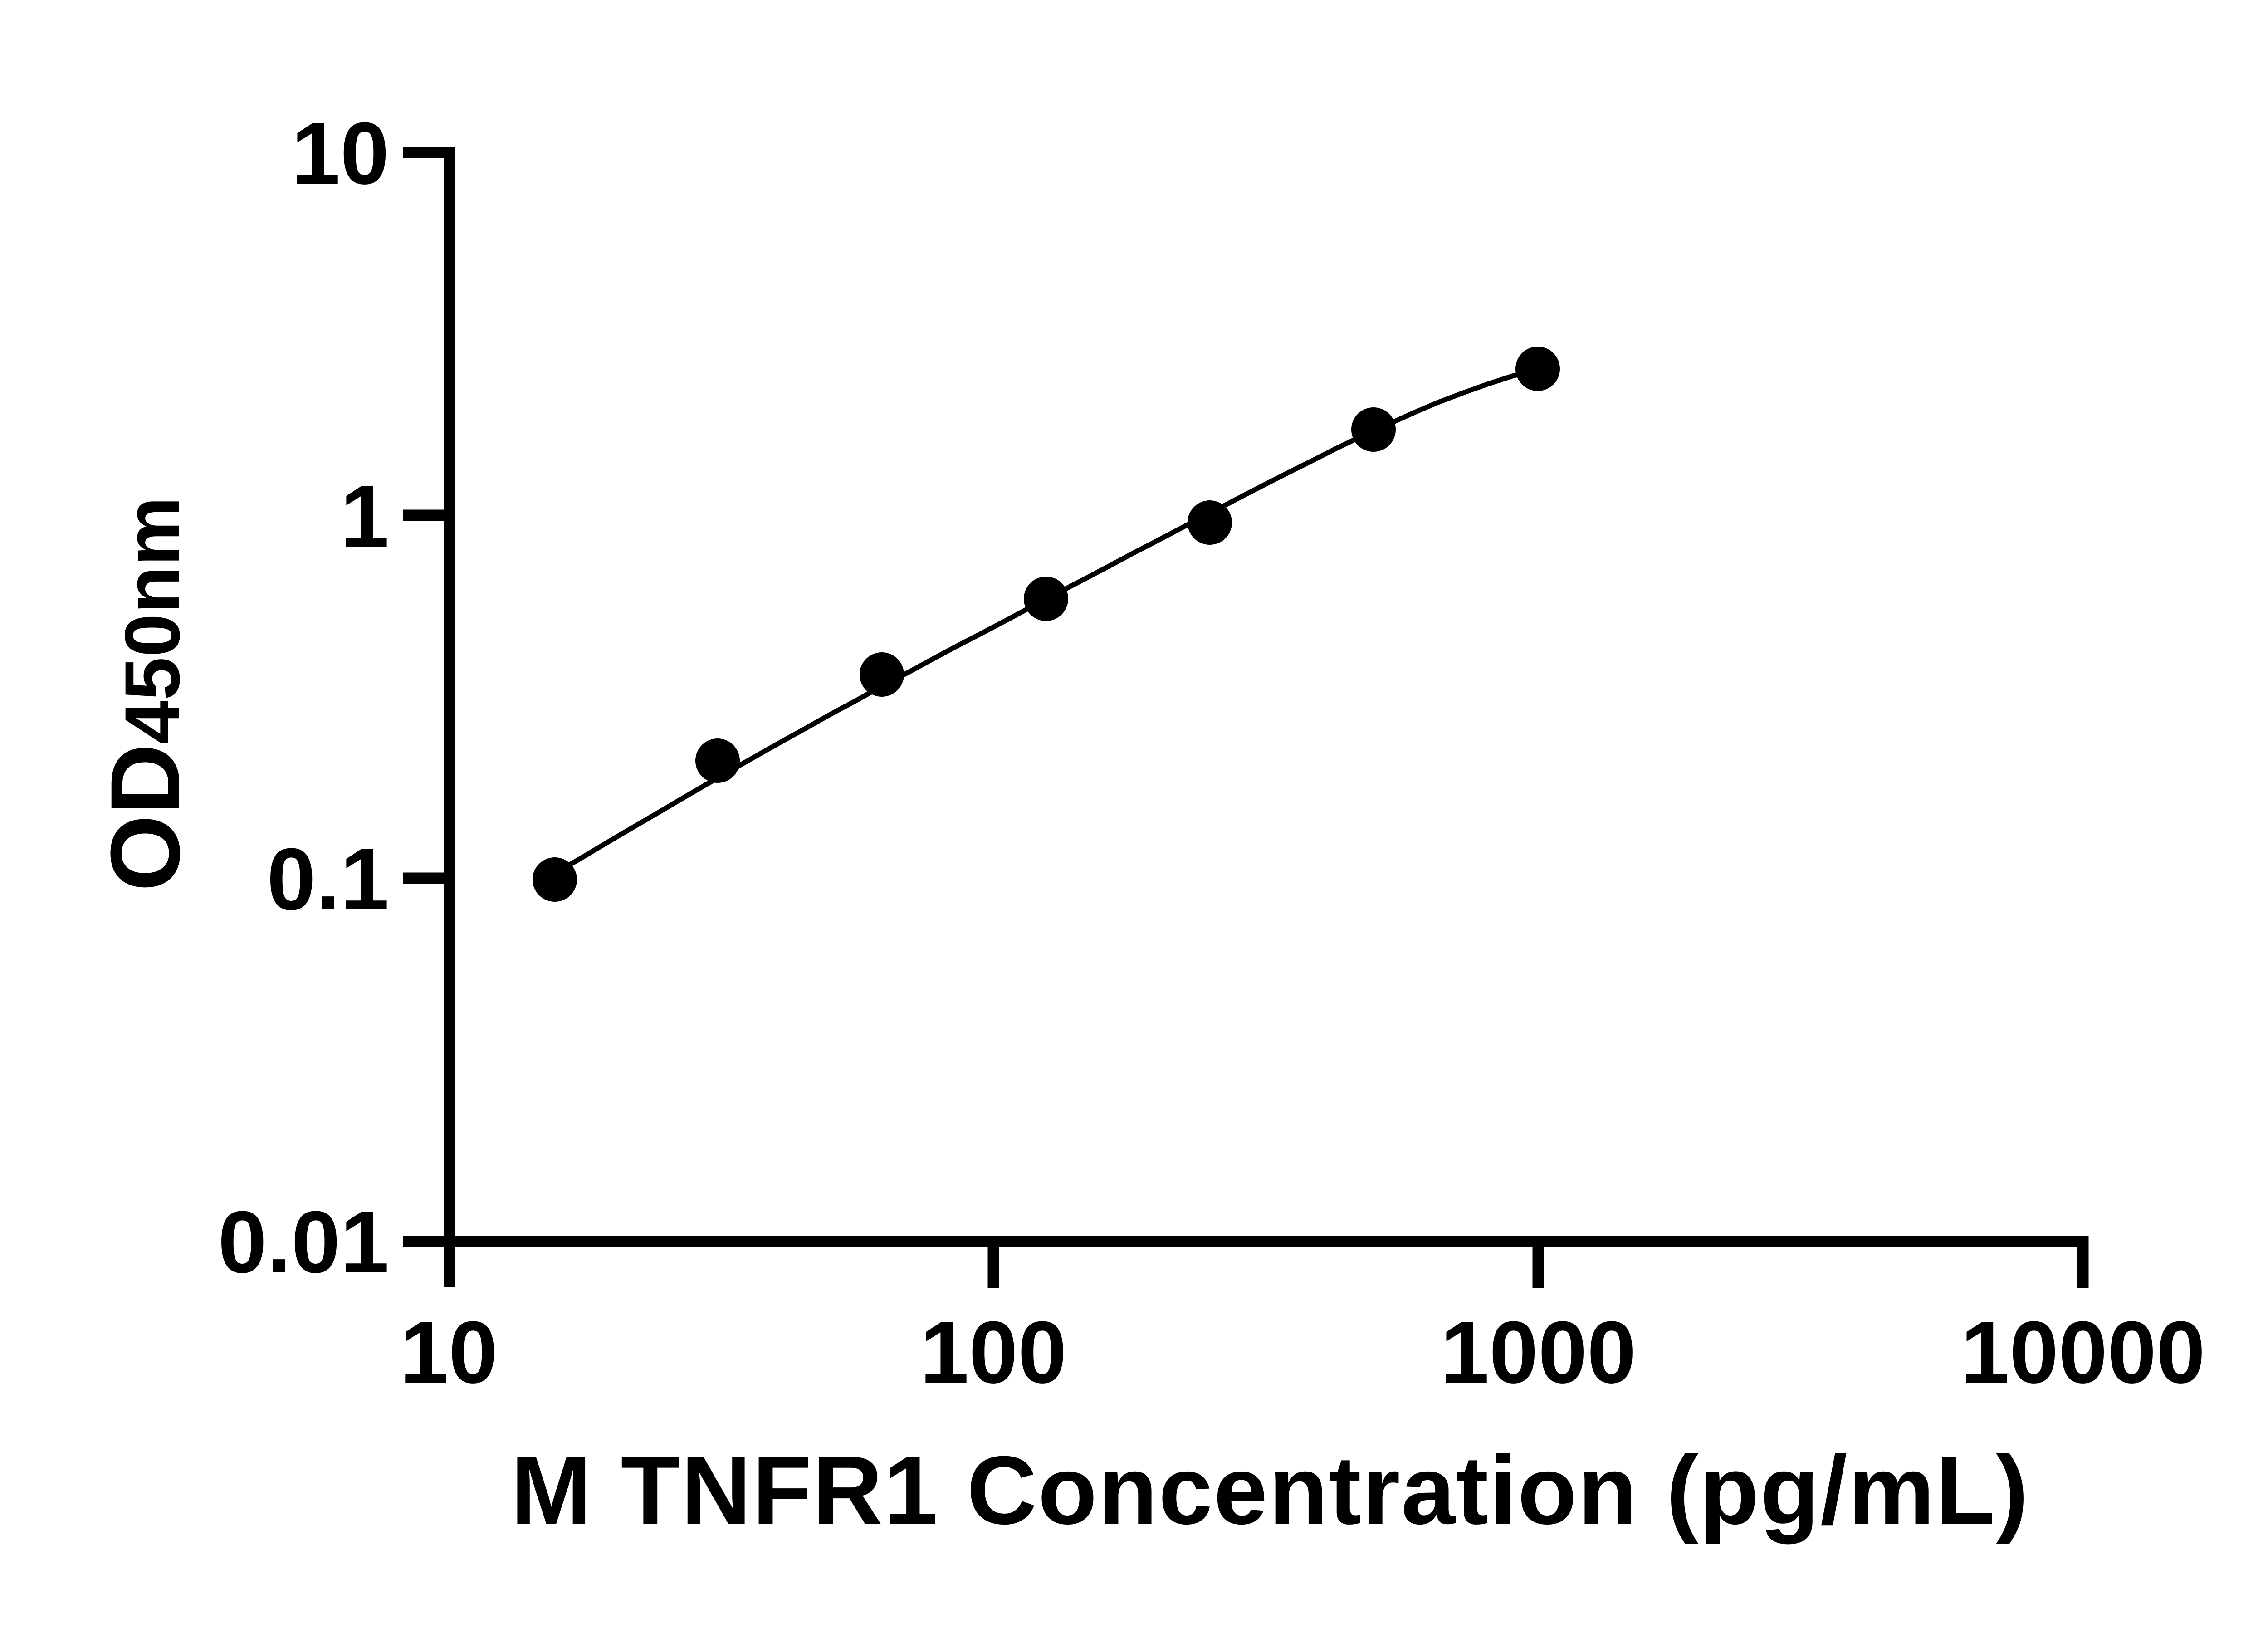 This screenshot has width=2268, height=1633. I want to click on svg-text: 0.01, so click(304, 1242).